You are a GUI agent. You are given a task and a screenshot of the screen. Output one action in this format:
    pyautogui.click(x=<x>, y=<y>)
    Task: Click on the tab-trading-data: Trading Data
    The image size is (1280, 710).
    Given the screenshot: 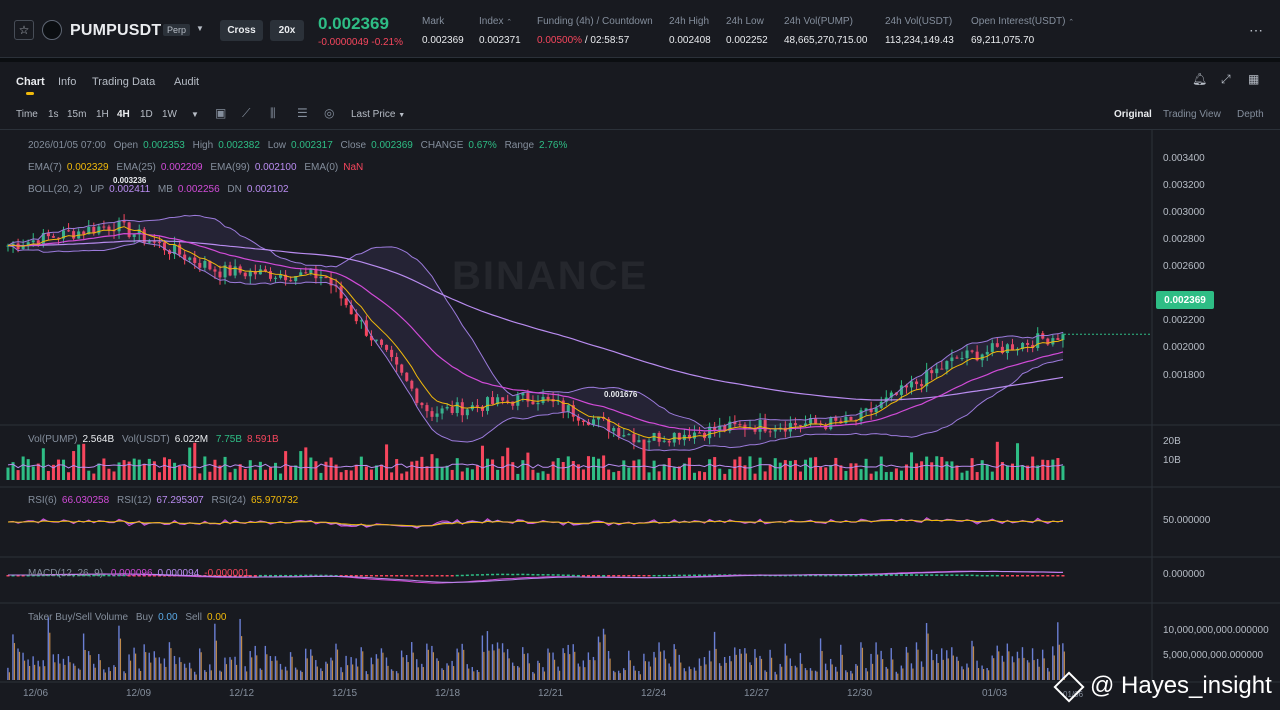 What is the action you would take?
    pyautogui.click(x=124, y=82)
    